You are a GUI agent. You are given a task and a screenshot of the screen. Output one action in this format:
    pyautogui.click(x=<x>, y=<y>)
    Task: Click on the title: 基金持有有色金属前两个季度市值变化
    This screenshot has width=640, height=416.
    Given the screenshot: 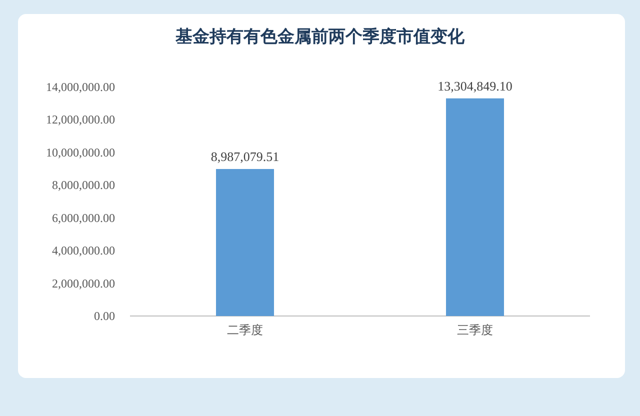 What is the action you would take?
    pyautogui.click(x=320, y=37)
    